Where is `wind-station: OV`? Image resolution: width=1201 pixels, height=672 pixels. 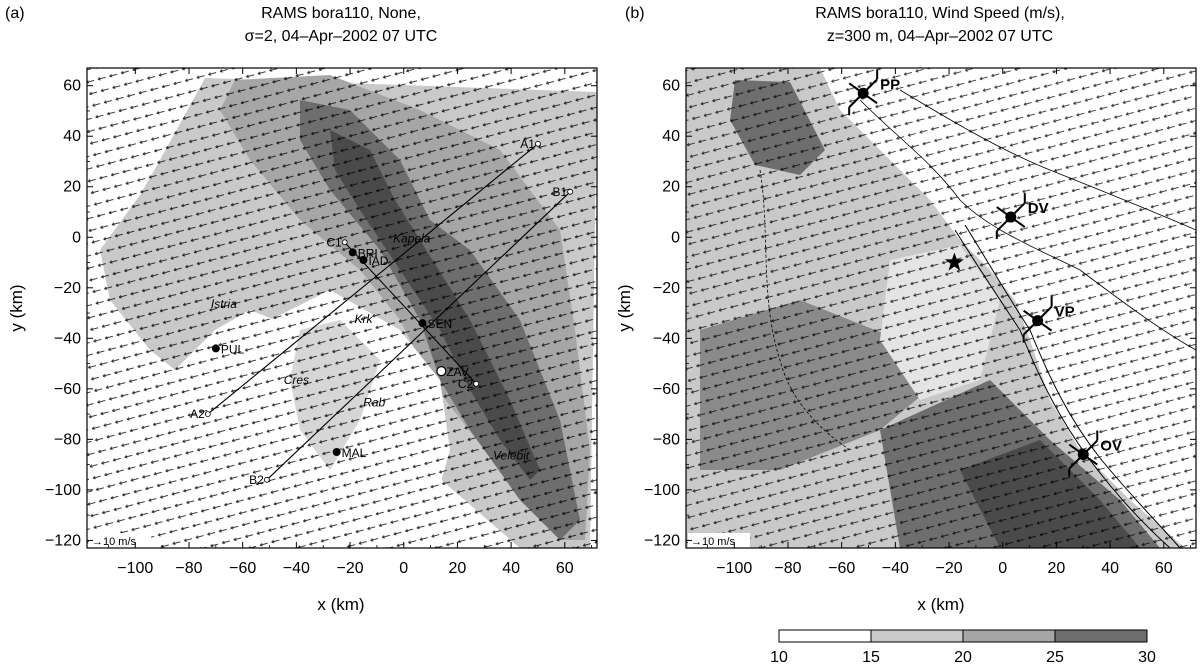 wind-station: OV is located at coordinates (1095, 453).